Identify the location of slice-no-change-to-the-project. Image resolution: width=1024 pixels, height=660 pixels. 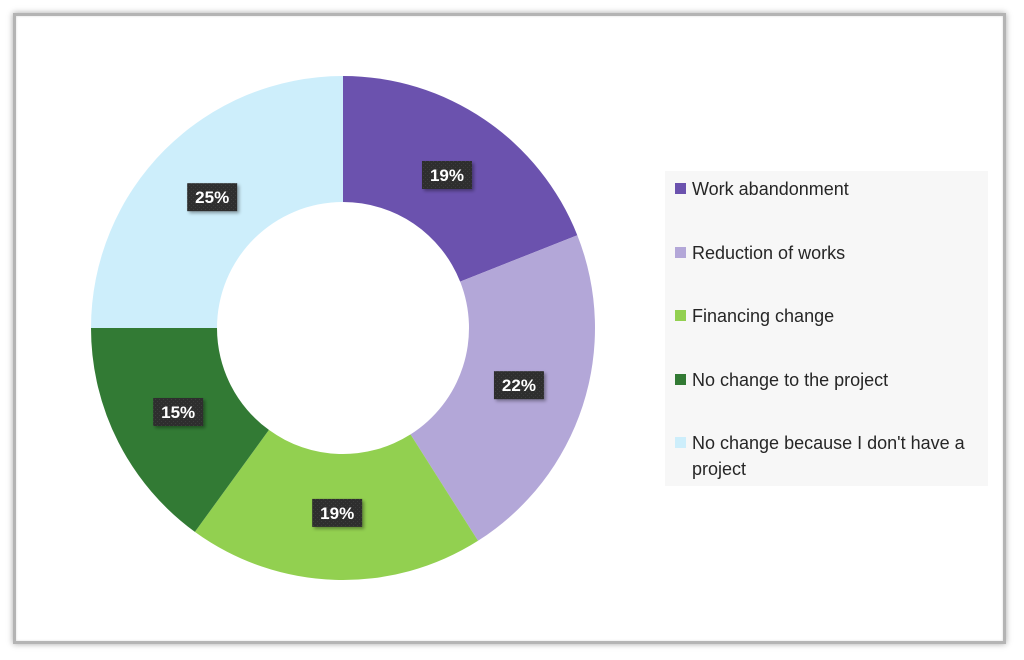
(180, 430).